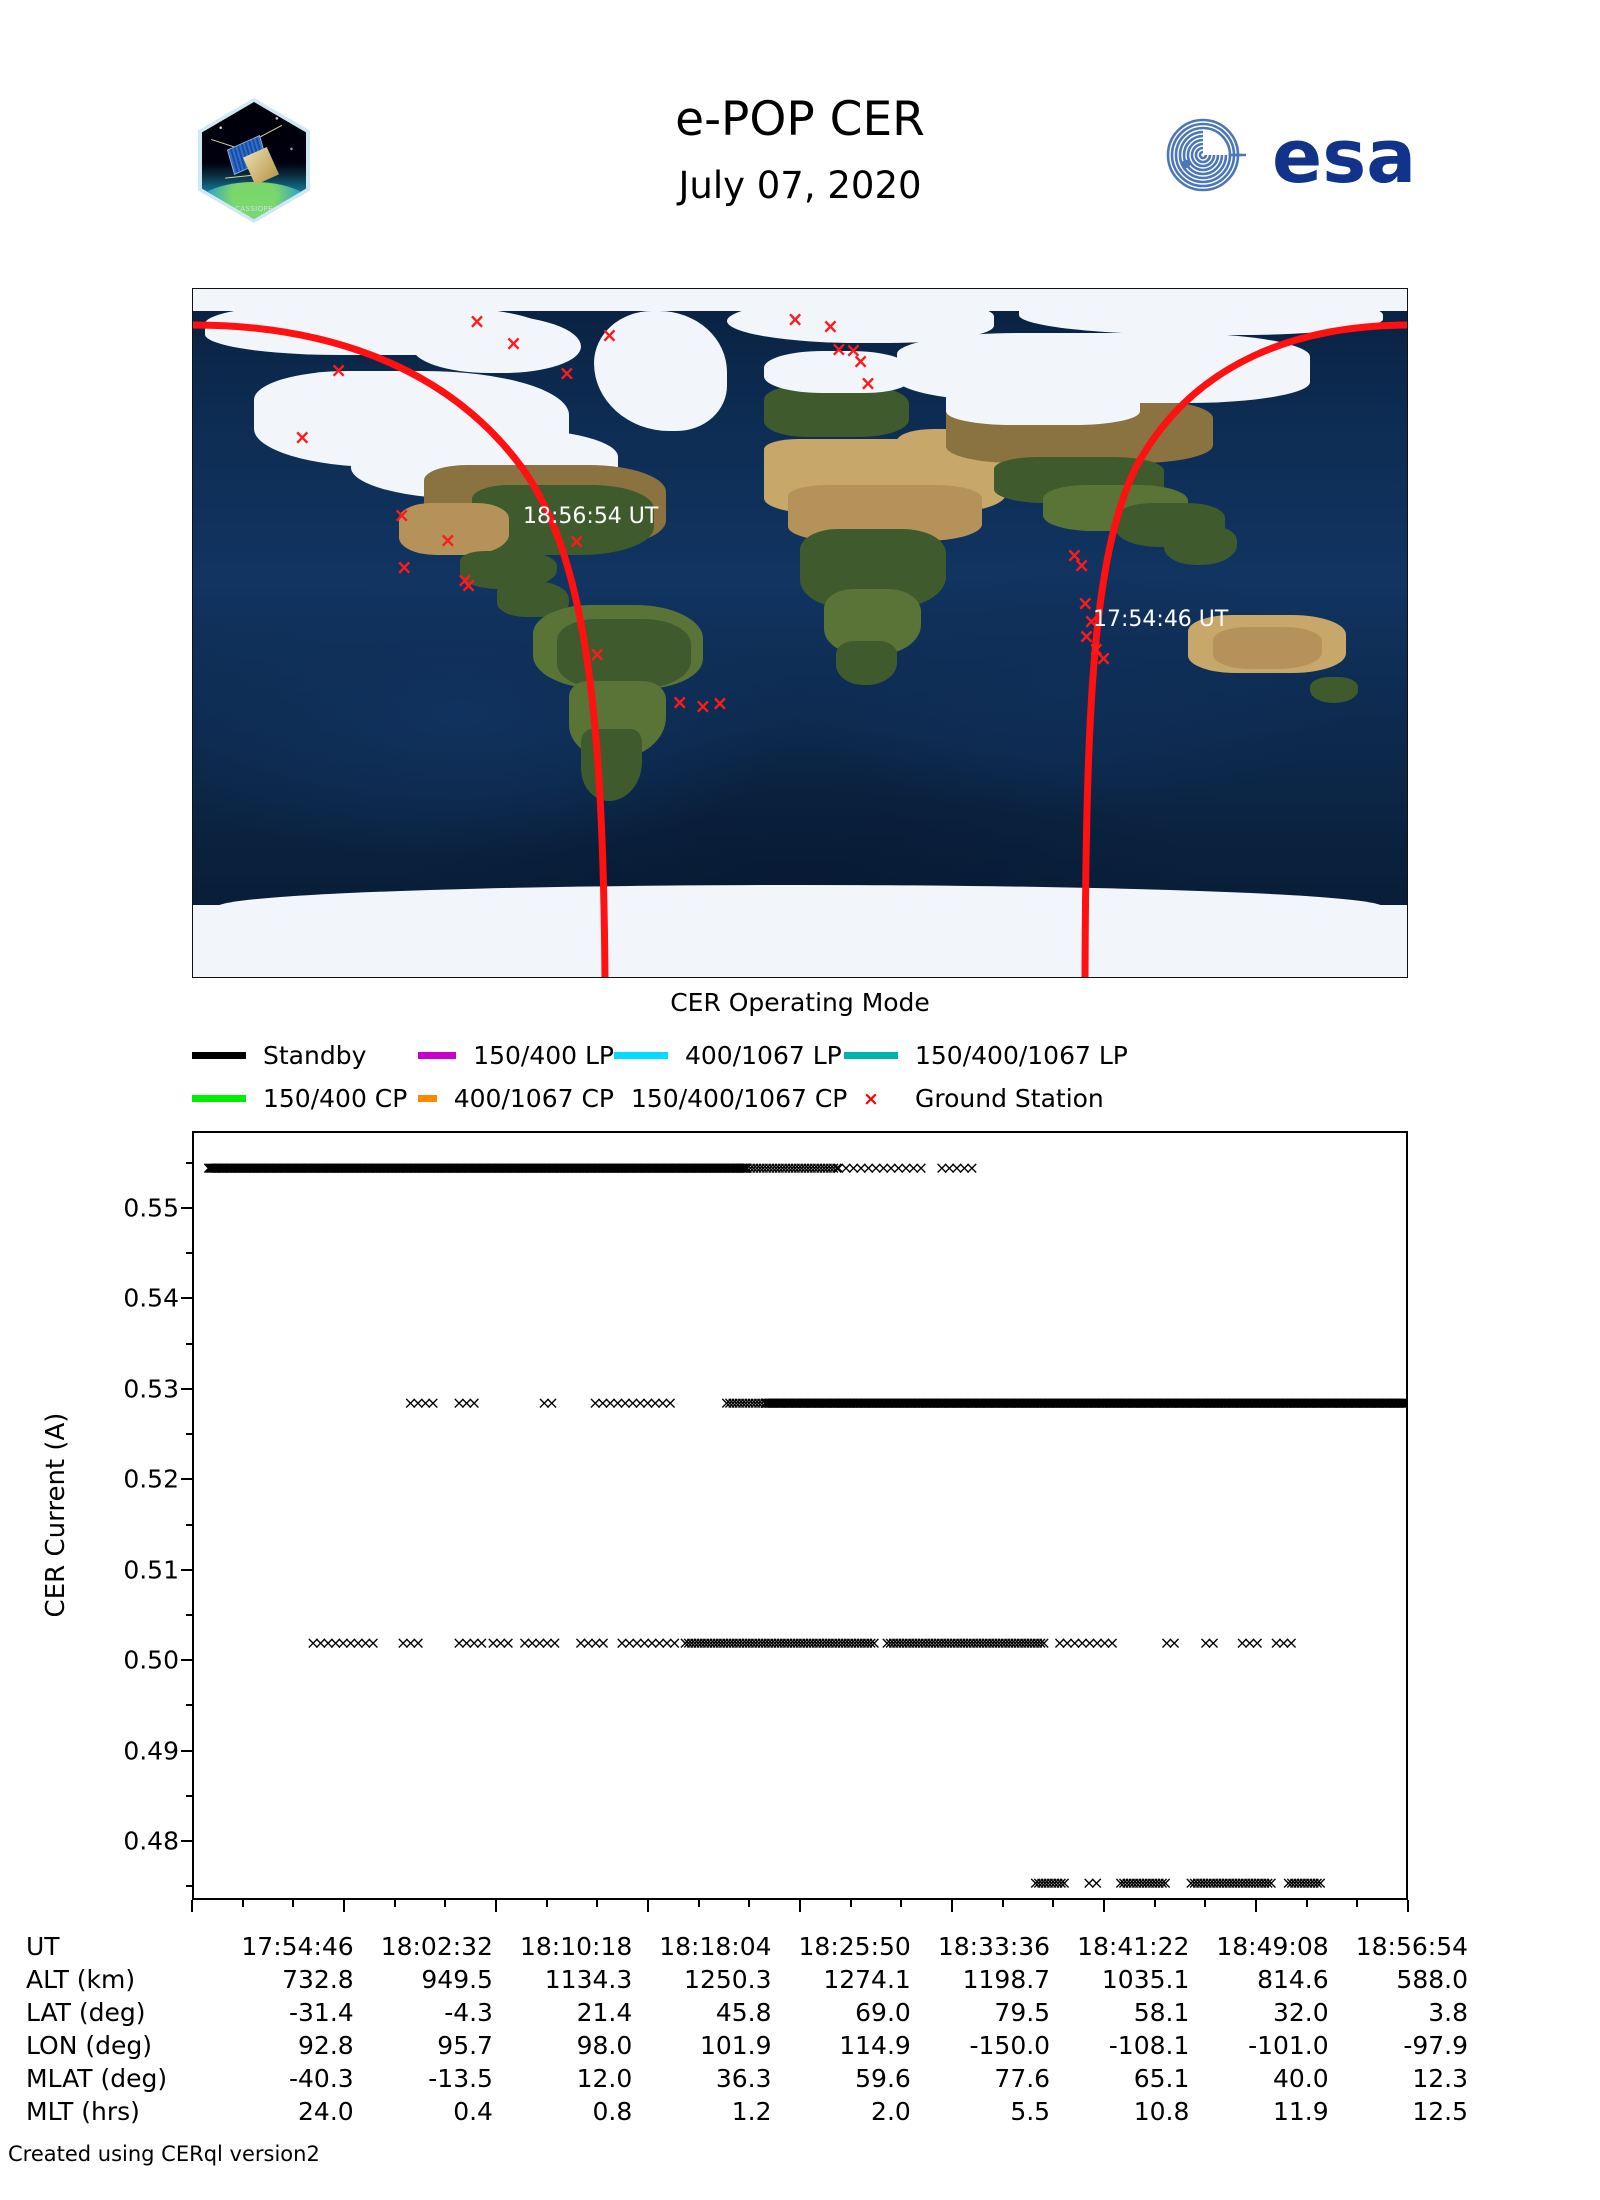  What do you see at coordinates (1203, 155) in the screenshot?
I see `esa-swirl-icon` at bounding box center [1203, 155].